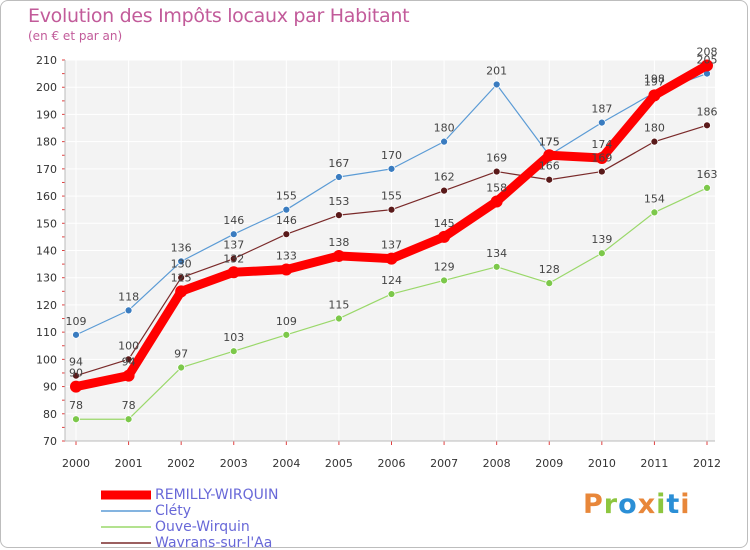 This screenshot has height=550, width=750. I want to click on y-tick-label: 190, so click(46, 114).